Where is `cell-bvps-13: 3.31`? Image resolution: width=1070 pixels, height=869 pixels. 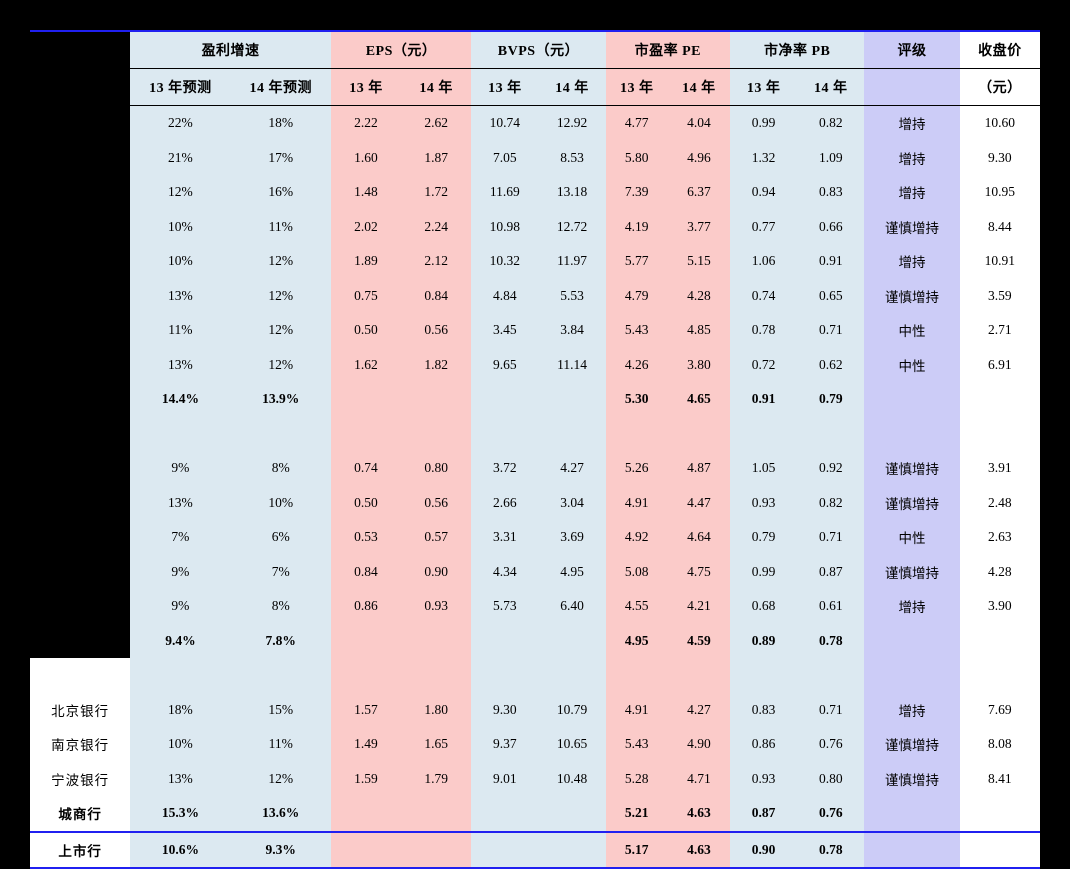
cell-bvps-13: 3.31 is located at coordinates (505, 537).